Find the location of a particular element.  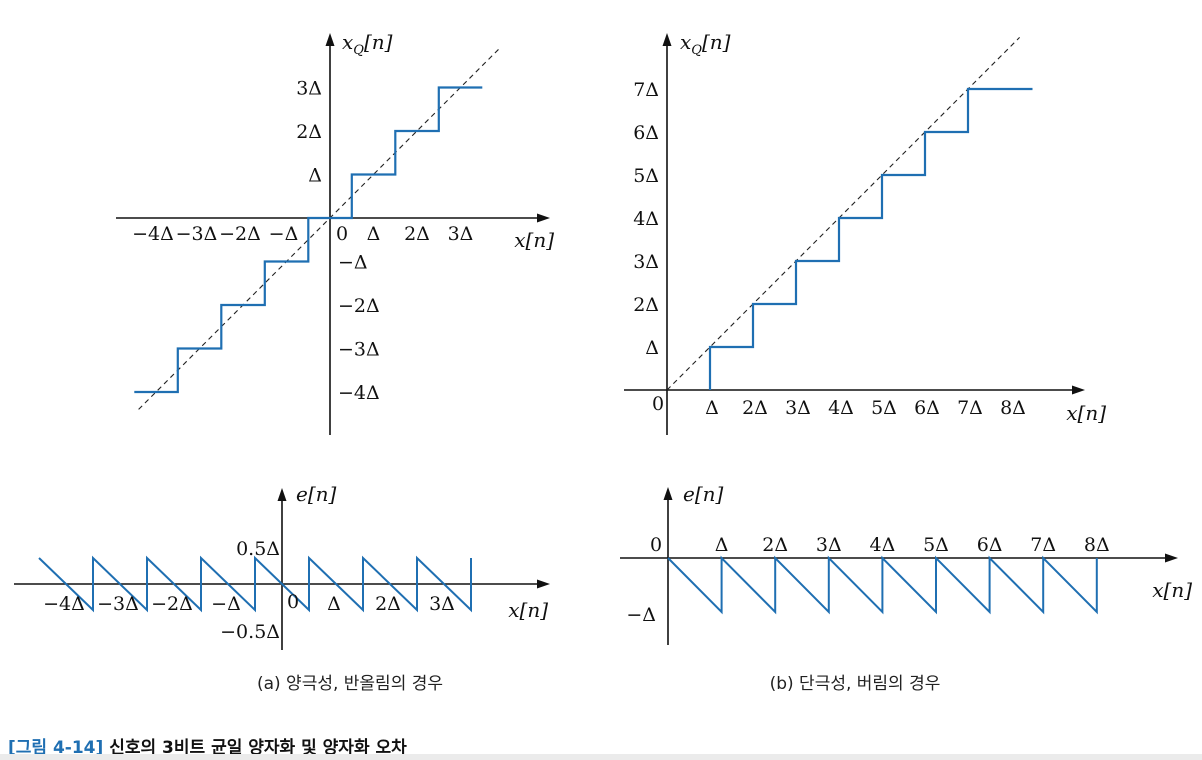

figure-title-text: 신호의 3비트 균일 양자화 및 양자화 오차 is located at coordinates (258, 748).